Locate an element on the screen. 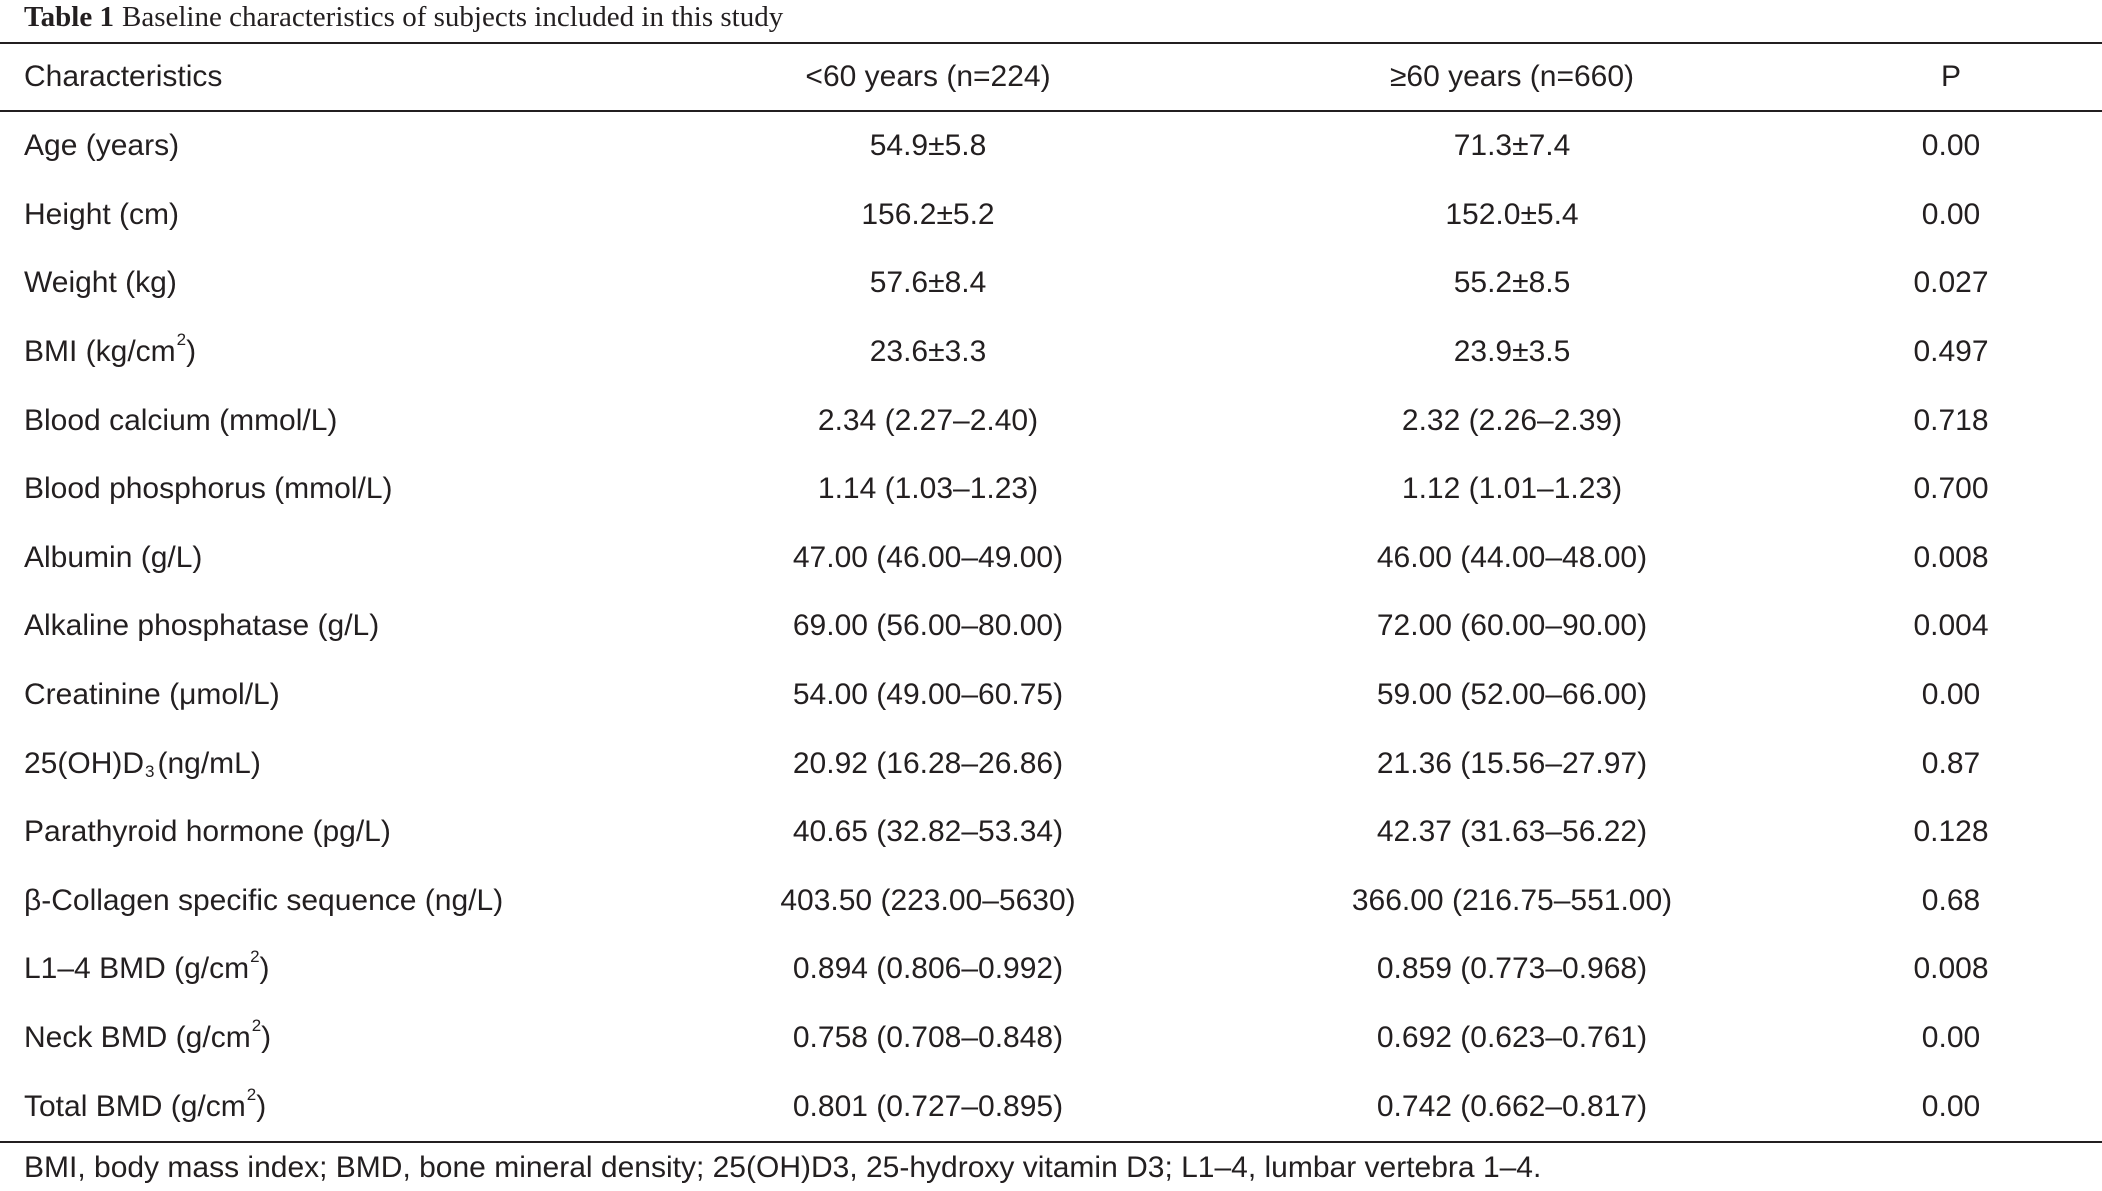  row-p-value: 0.128 is located at coordinates (1951, 832).